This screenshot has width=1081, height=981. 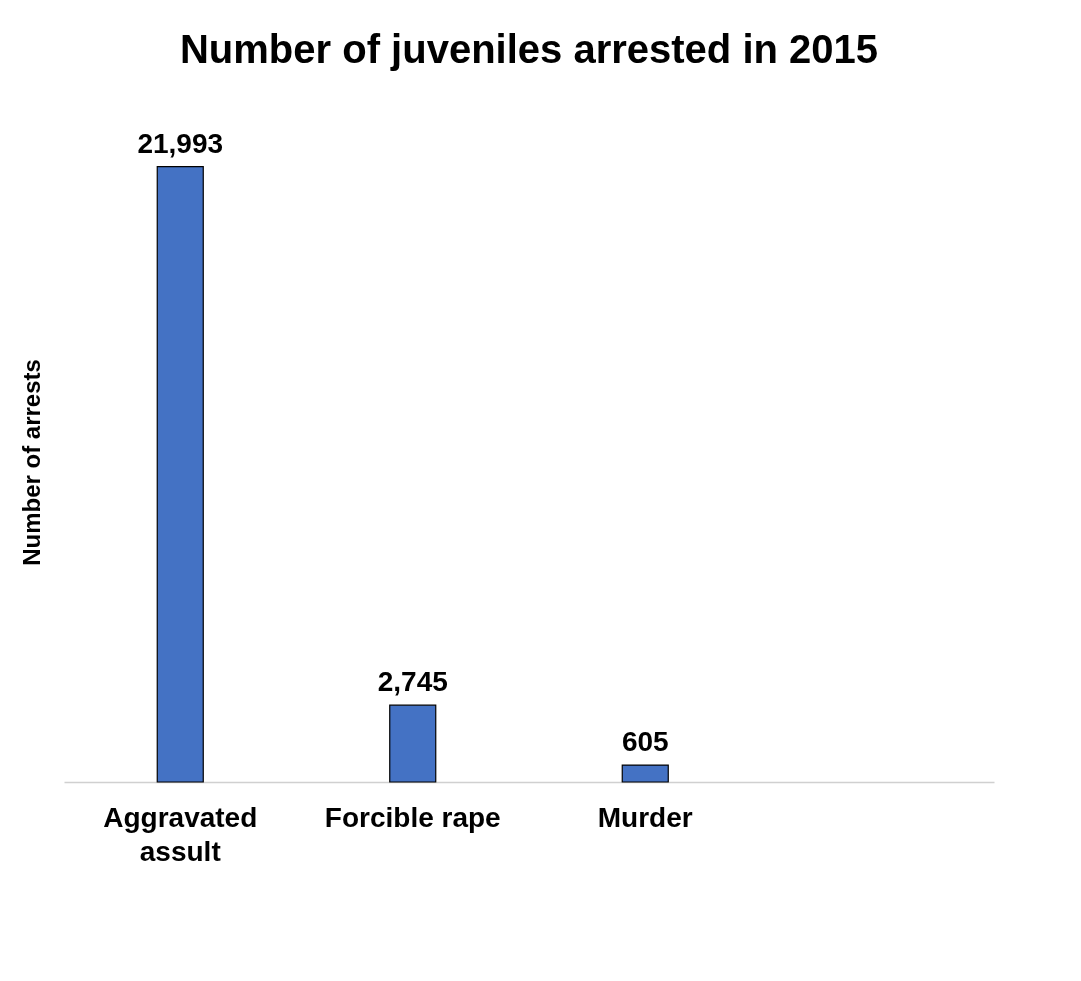 What do you see at coordinates (412, 817) in the screenshot?
I see `x-tick-label: Forcible rape` at bounding box center [412, 817].